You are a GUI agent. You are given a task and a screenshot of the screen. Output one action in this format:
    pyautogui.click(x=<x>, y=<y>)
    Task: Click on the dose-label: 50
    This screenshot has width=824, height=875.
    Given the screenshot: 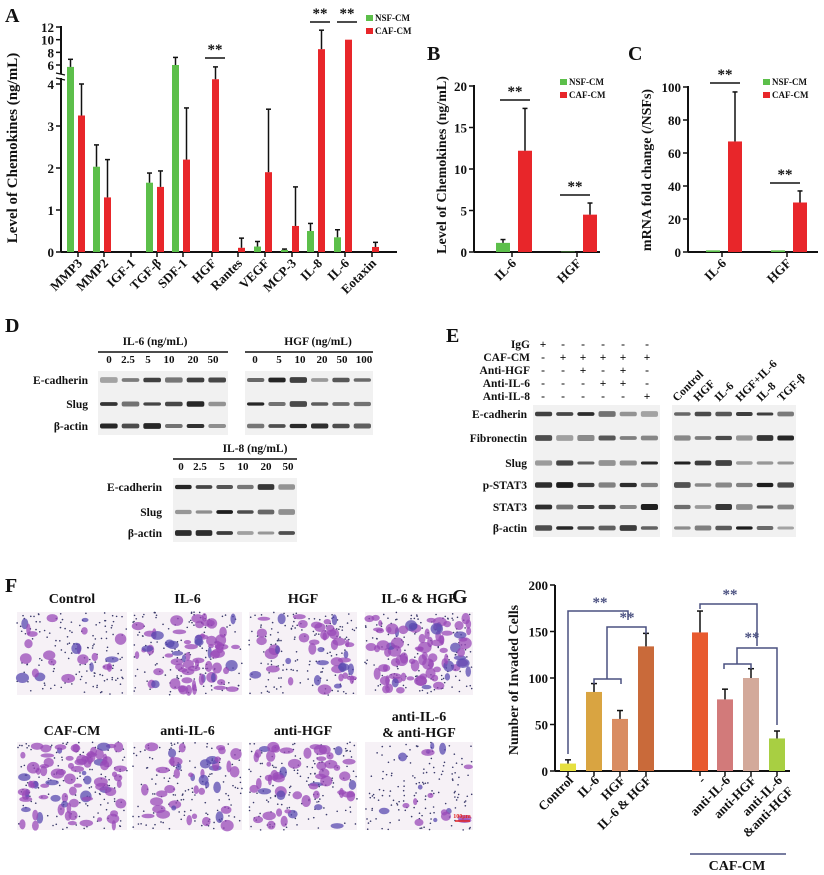 What is the action you would take?
    pyautogui.click(x=214, y=360)
    